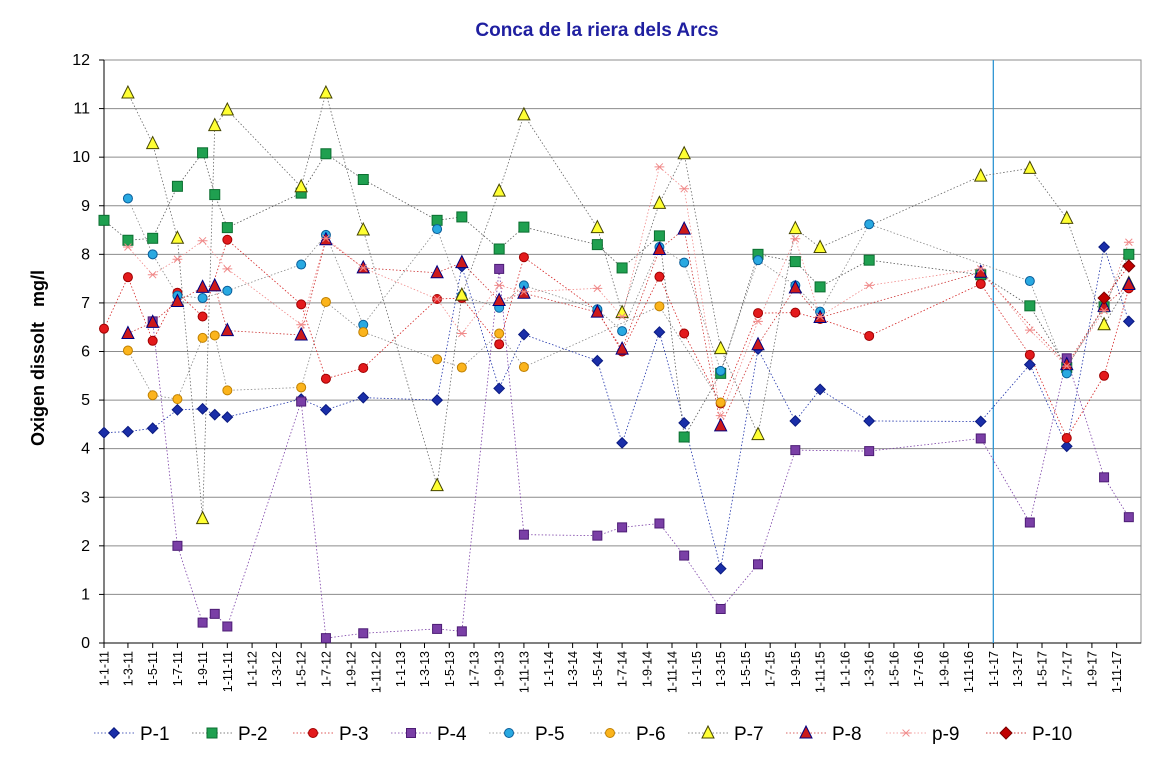 The height and width of the screenshot is (764, 1155). What do you see at coordinates (771, 669) in the screenshot?
I see `x-tick-label: 1-7-15` at bounding box center [771, 669].